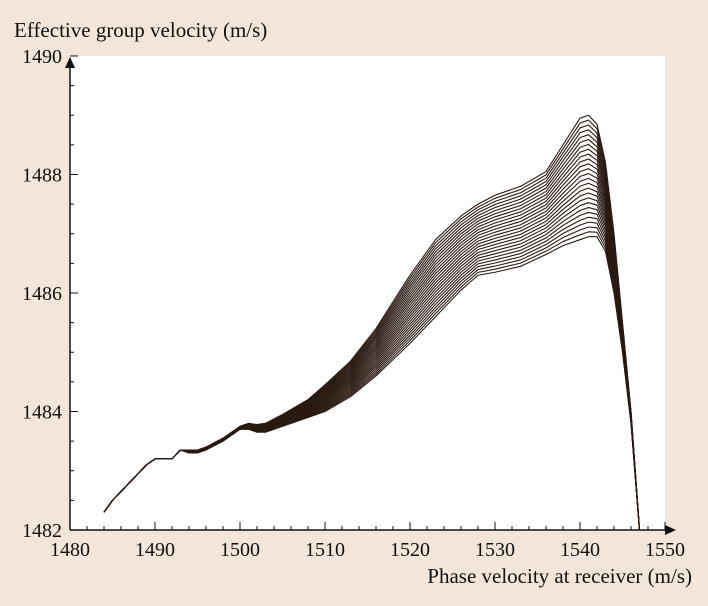 This screenshot has width=708, height=606. I want to click on x-tick-label: 1550, so click(665, 550).